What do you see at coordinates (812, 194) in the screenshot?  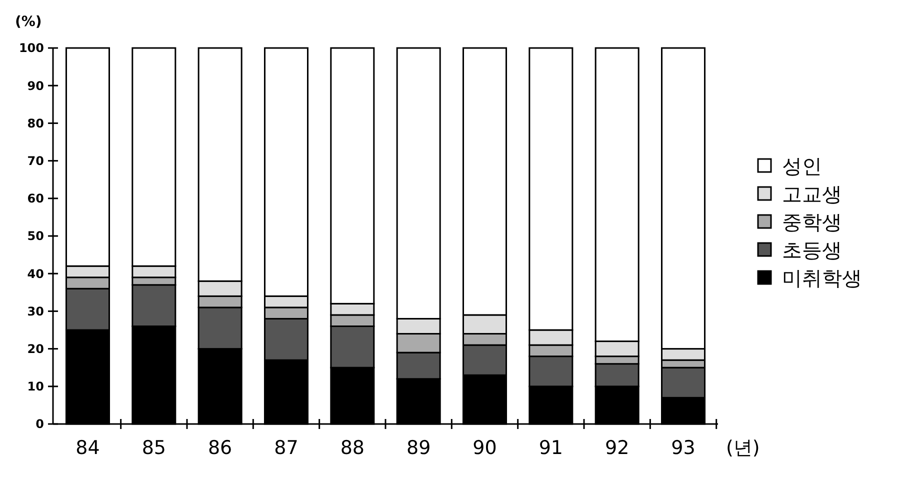 I see `legend-label: 고교생` at bounding box center [812, 194].